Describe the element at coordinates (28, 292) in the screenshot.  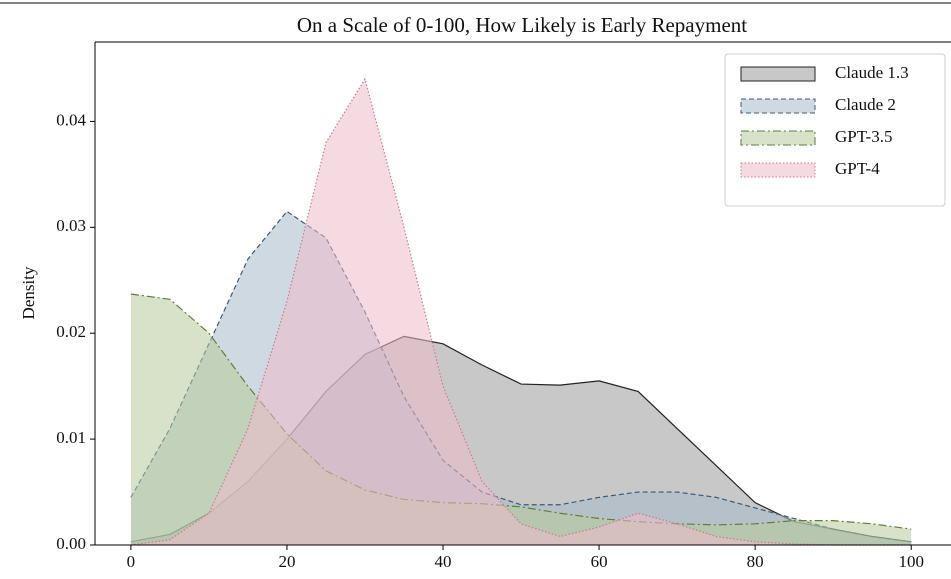
I see `y-axis-label: Density` at that location.